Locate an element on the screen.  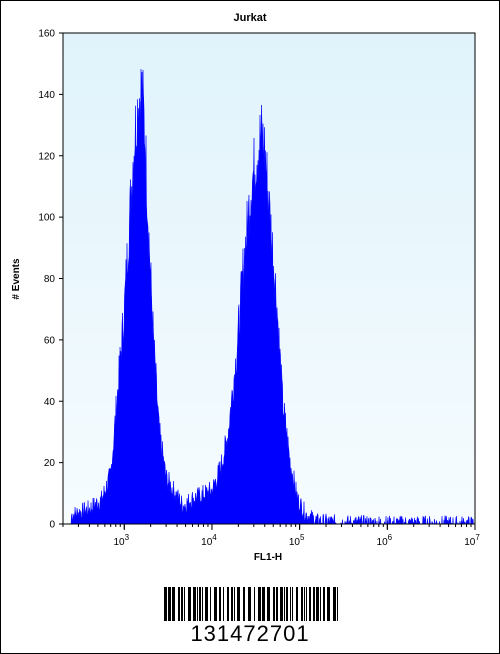
y-tick-label: 100 is located at coordinates (46, 218).